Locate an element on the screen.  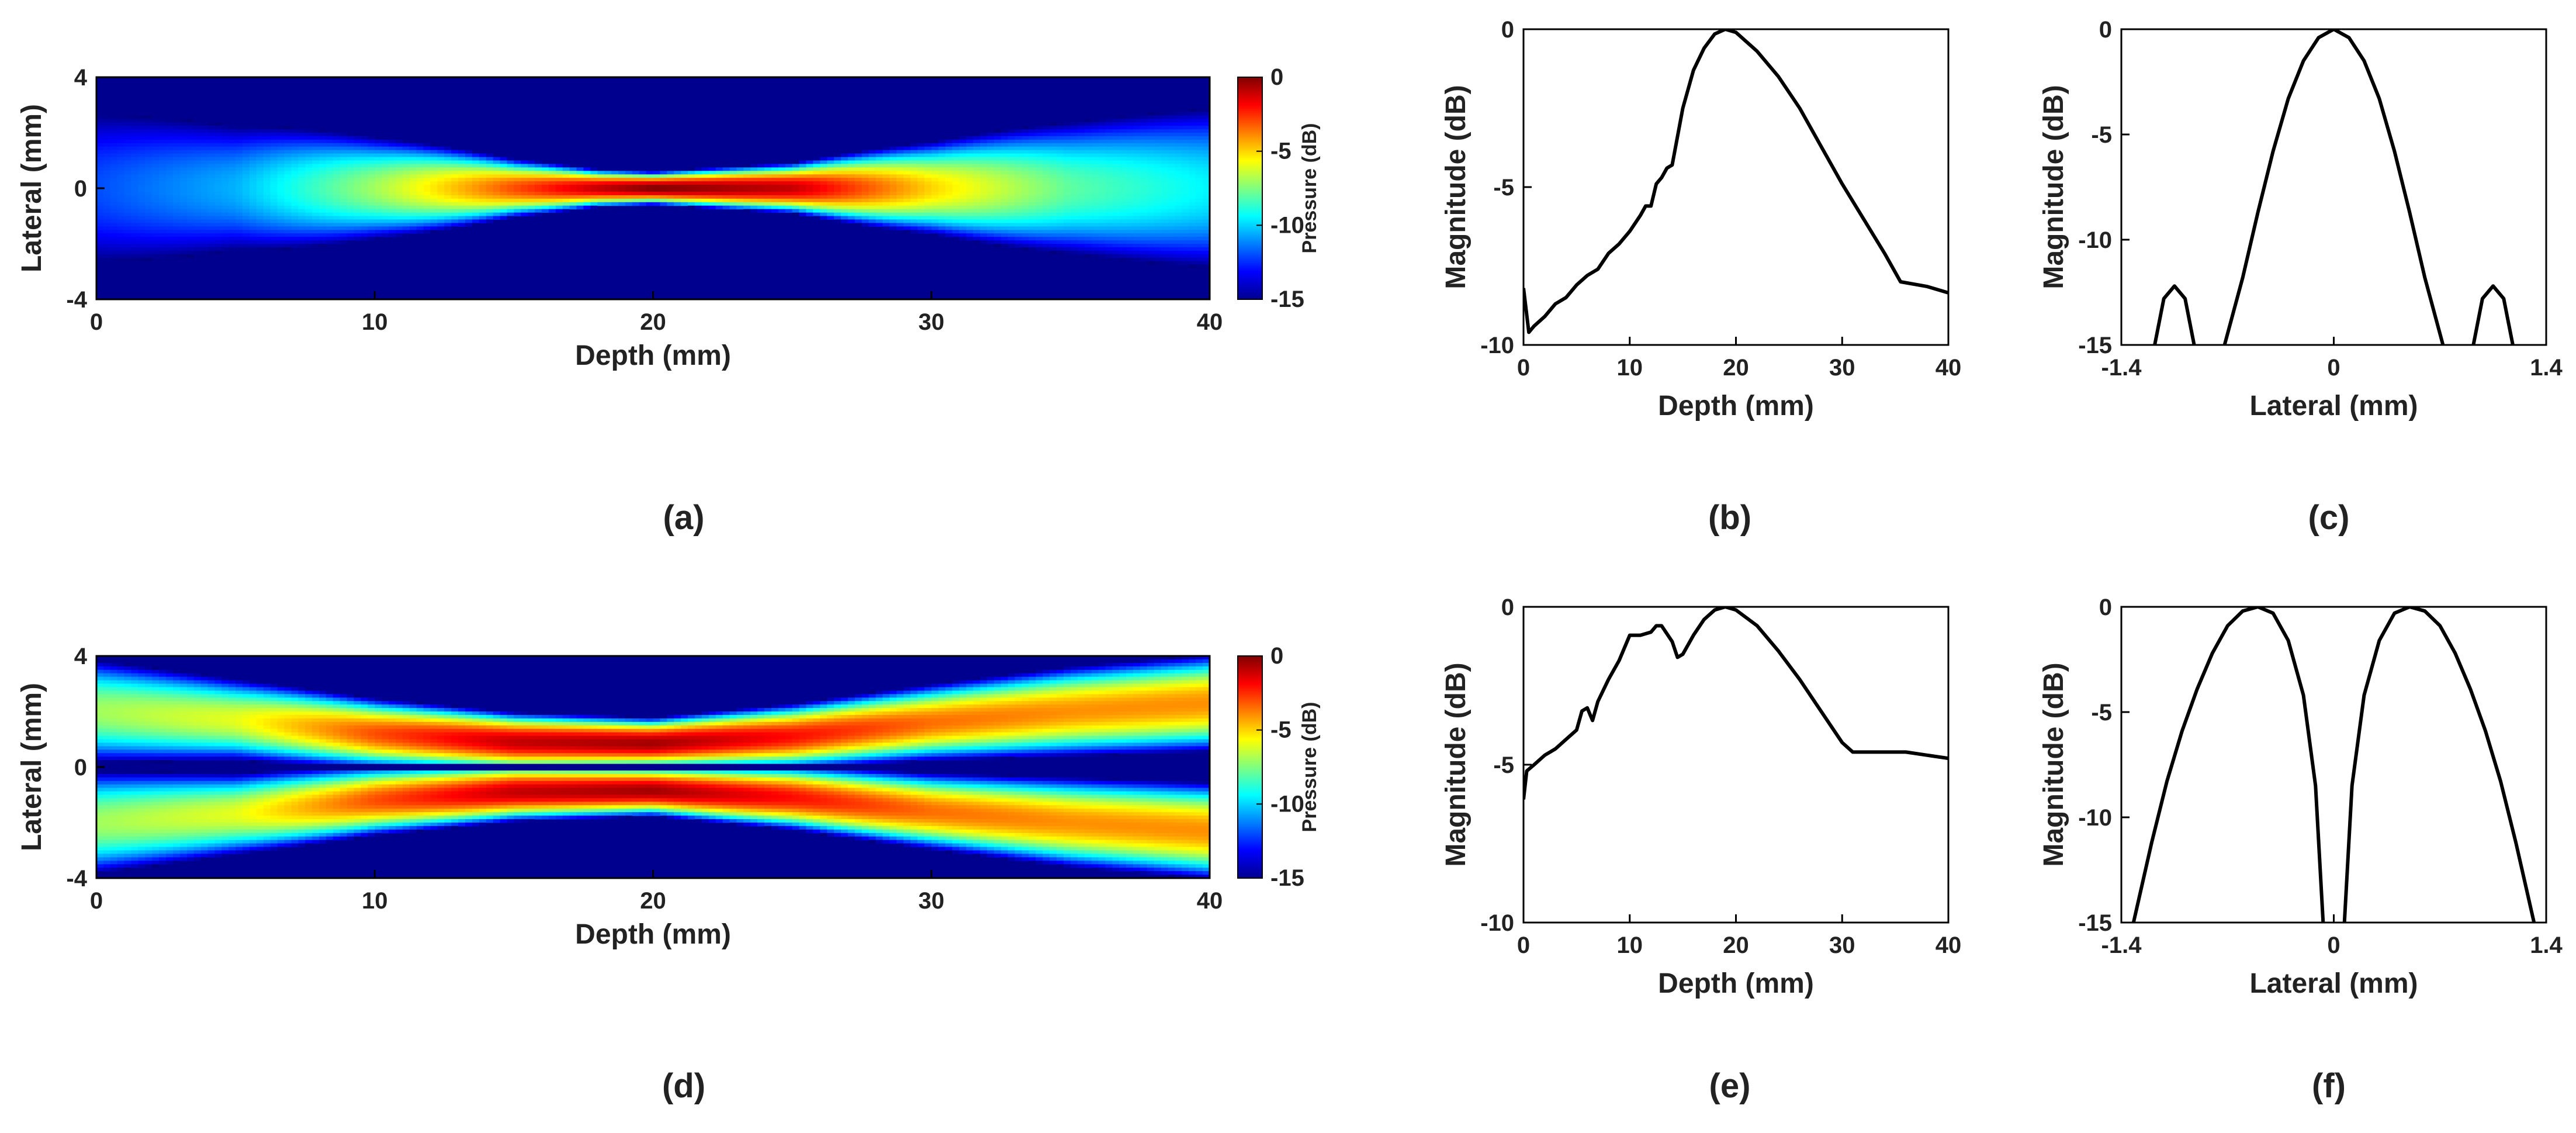
series-line-main-lobe is located at coordinates (2333, 187).